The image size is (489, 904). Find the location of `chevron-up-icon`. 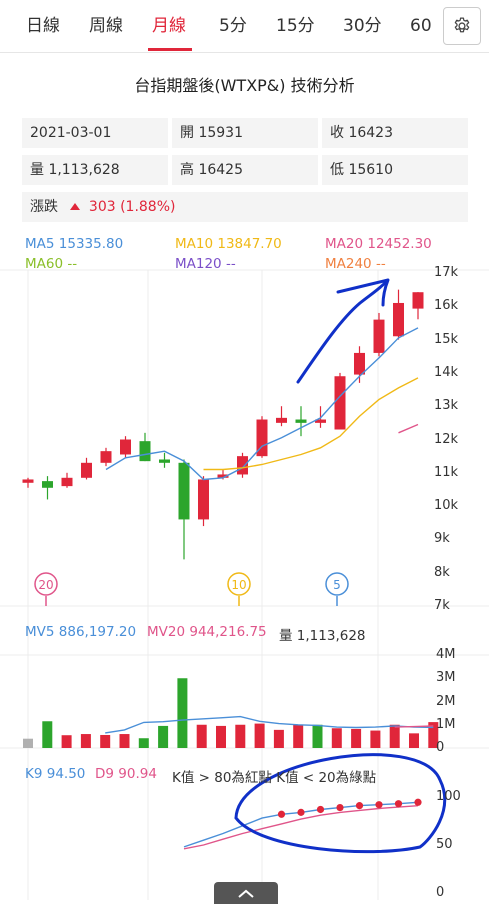

chevron-up-icon is located at coordinates (246, 893).